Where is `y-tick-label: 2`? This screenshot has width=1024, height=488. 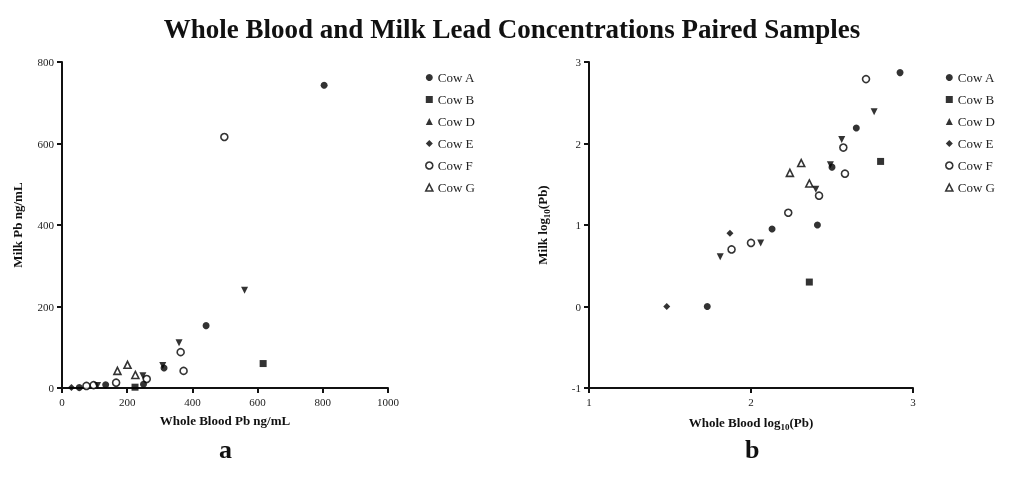 y-tick-label: 2 is located at coordinates (578, 143).